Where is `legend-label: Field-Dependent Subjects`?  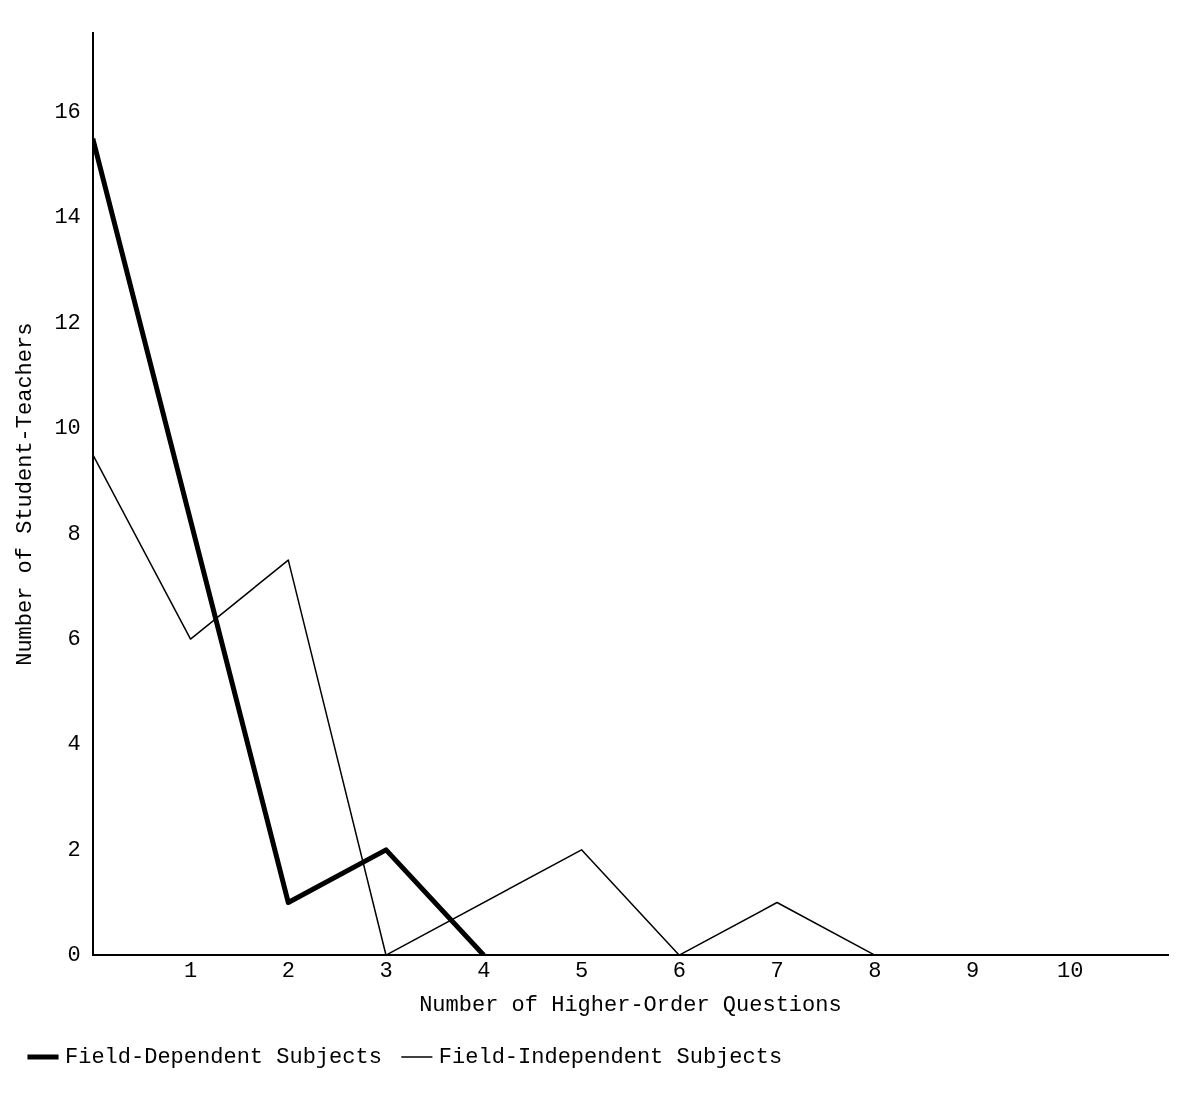 legend-label: Field-Dependent Subjects is located at coordinates (223, 1057).